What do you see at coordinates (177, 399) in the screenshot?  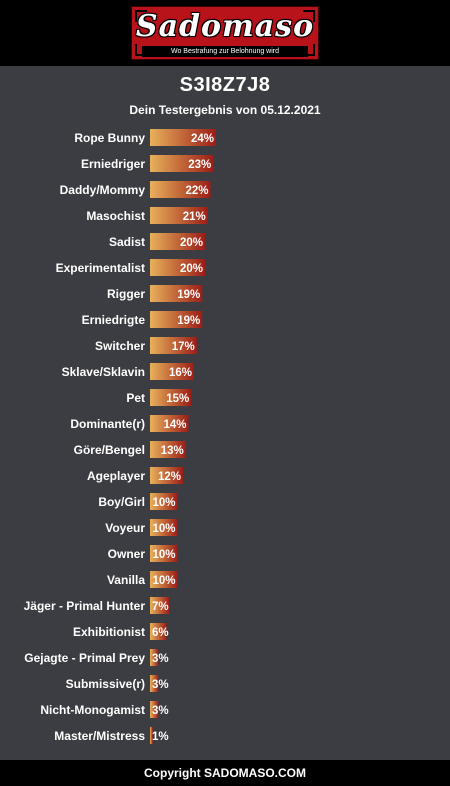 I see `bar-value-label: 15%` at bounding box center [177, 399].